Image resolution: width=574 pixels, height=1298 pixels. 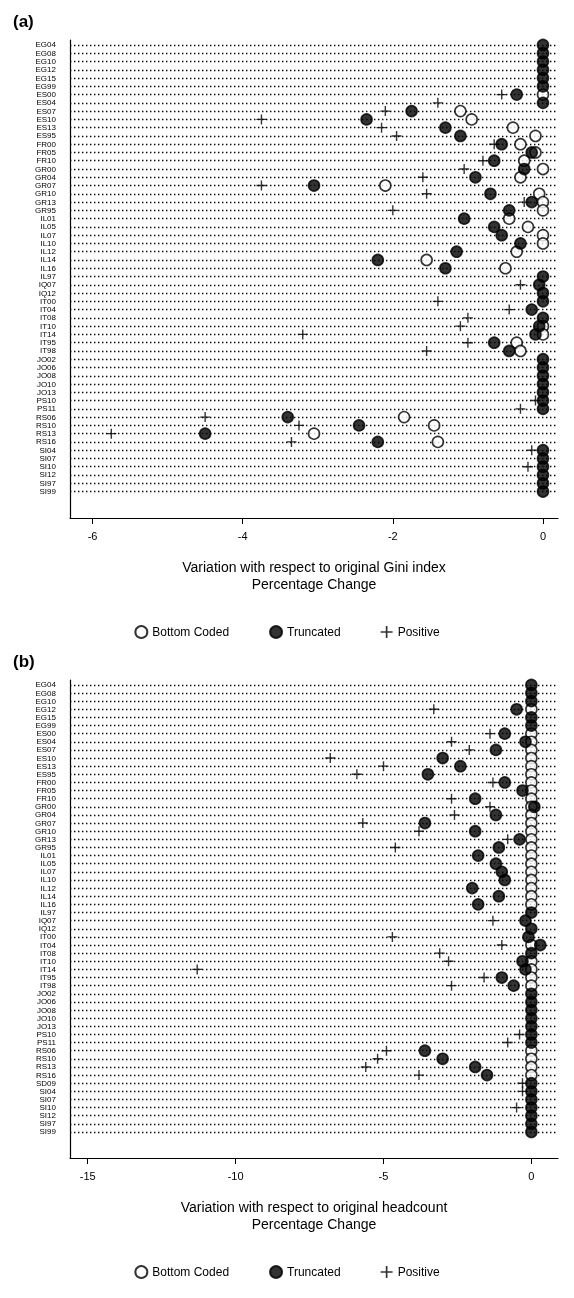 What do you see at coordinates (46, 210) in the screenshot?
I see `y-tick-label: GR95` at bounding box center [46, 210].